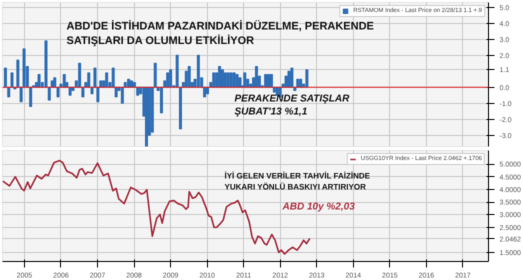 The image size is (523, 280). I want to click on annotation: PERAKENDE SATIŞLAR ŞUBAT'13 %1,1, so click(292, 106).